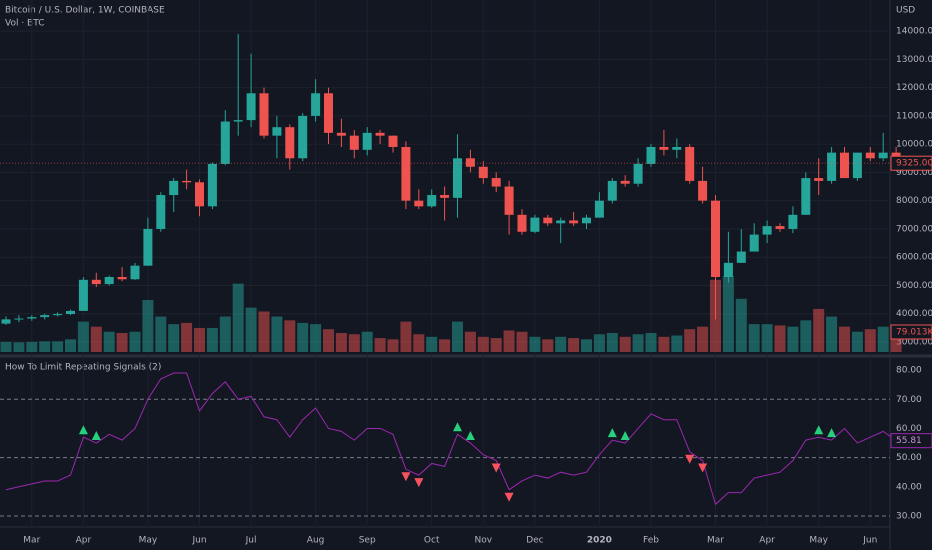 The image size is (932, 550). What do you see at coordinates (914, 229) in the screenshot?
I see `y-tick-label: 7000.00` at bounding box center [914, 229].